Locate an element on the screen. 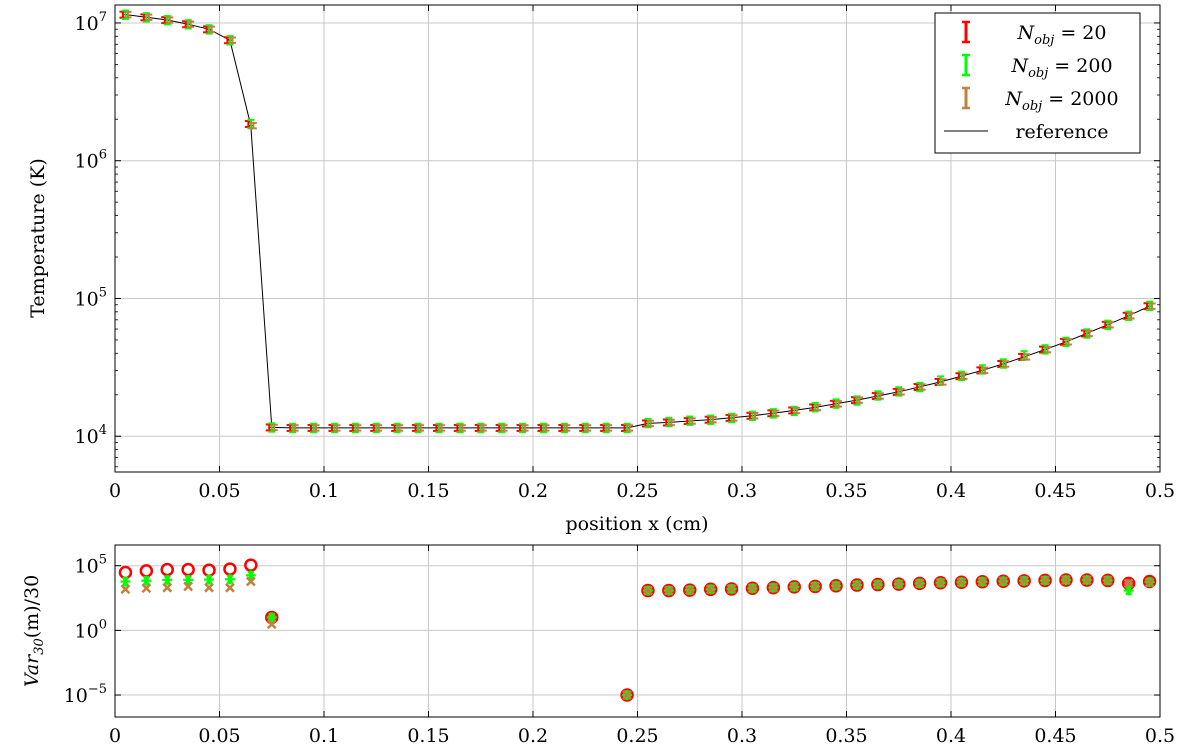 This screenshot has width=1190, height=755. legend-label: reference is located at coordinates (1061, 132).